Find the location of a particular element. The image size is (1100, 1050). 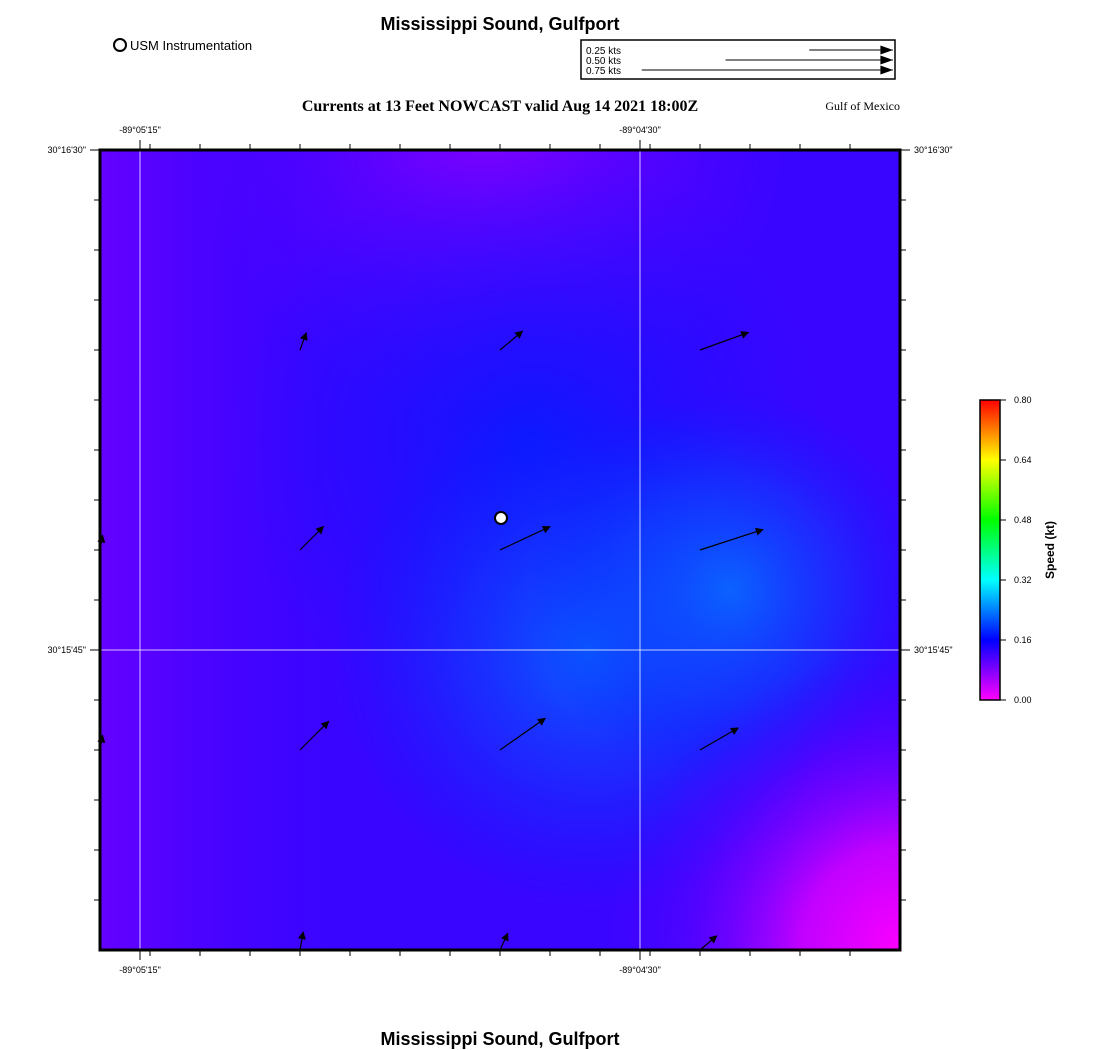

colorbar-tick-label: 0.16 is located at coordinates (1023, 640).